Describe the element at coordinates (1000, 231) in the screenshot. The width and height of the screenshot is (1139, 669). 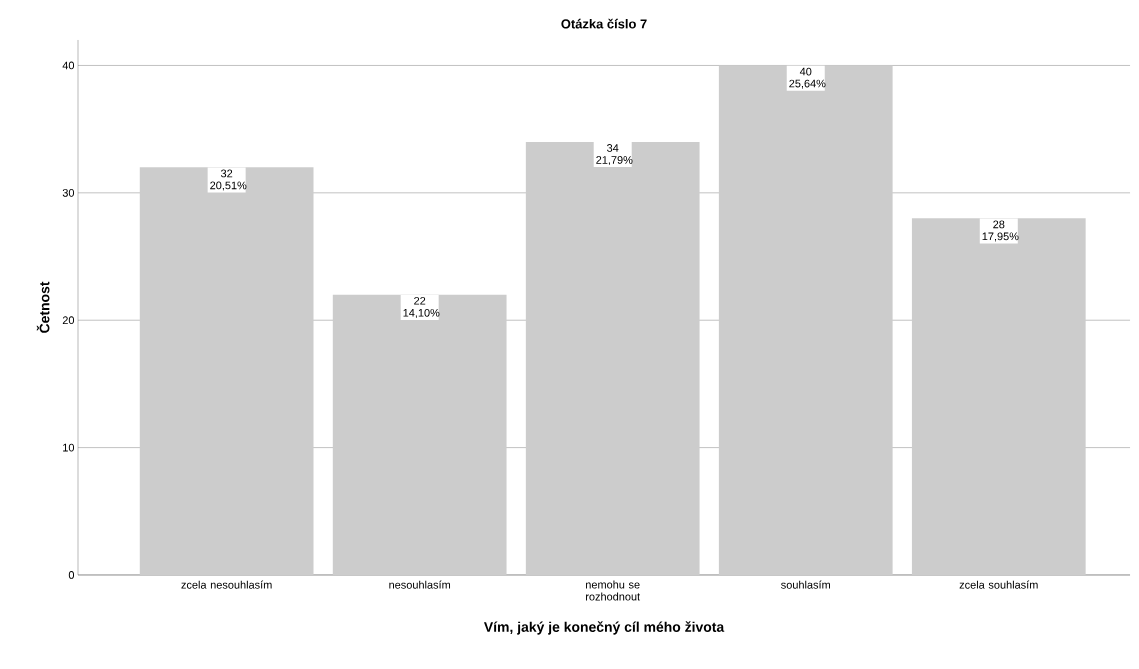
I see `data-label: 28 17,95%` at that location.